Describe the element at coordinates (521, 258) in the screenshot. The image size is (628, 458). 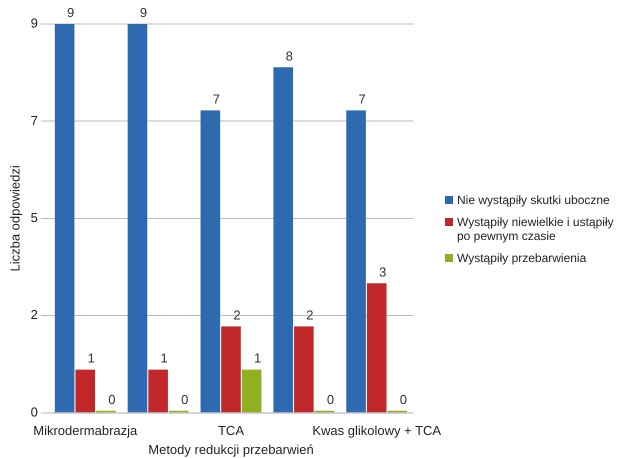
I see `legend-label: Wystąpiły przebarwienia` at that location.